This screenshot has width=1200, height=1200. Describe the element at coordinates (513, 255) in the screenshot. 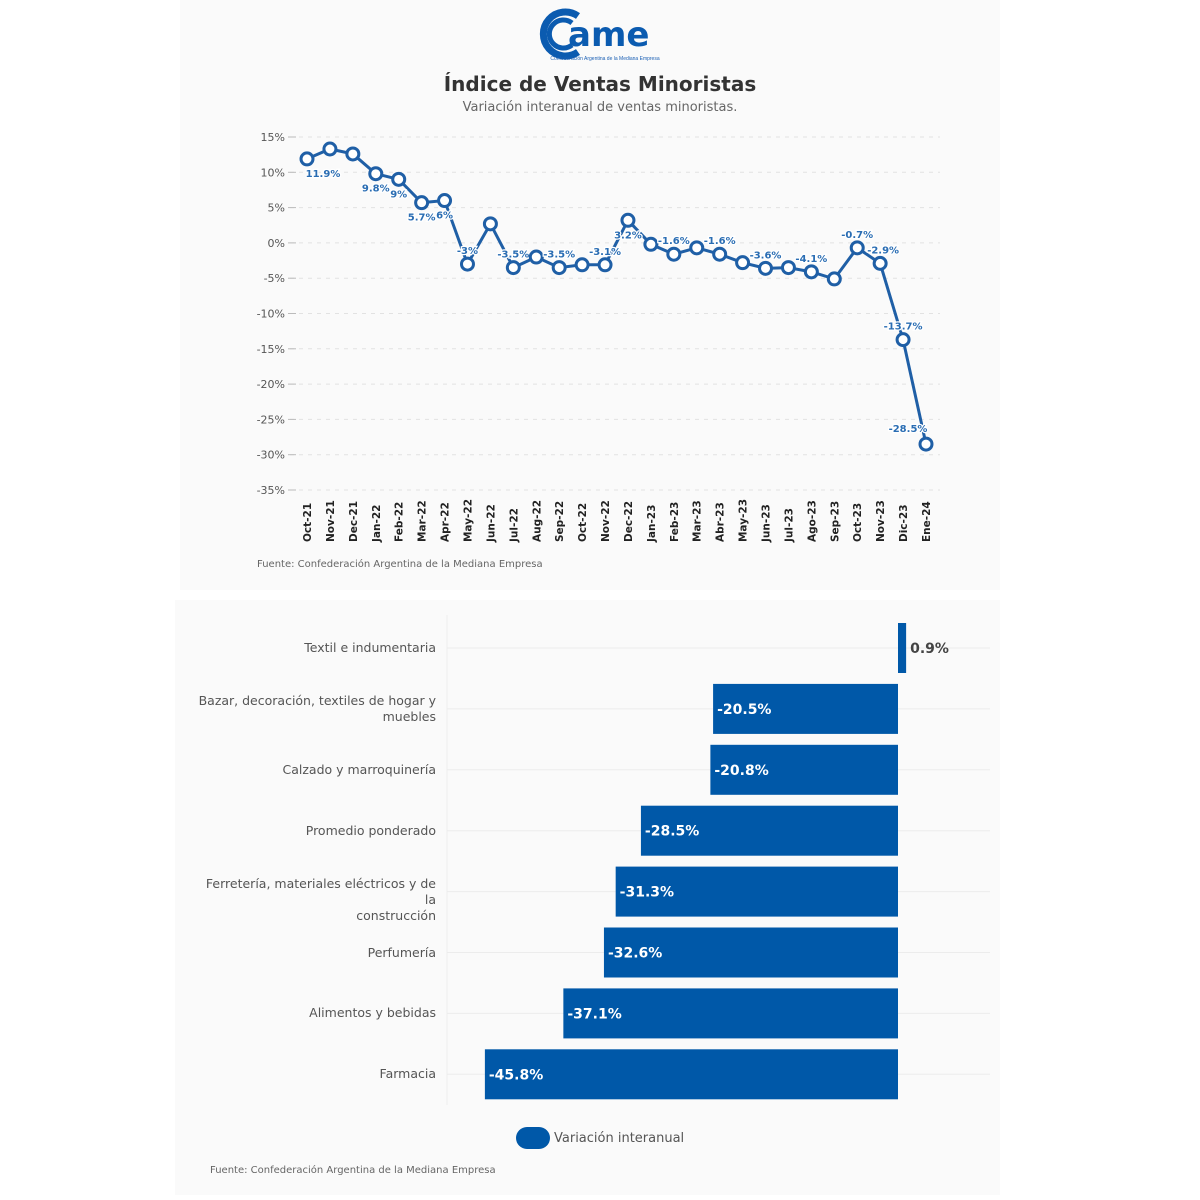

I see `data-label: -3.5%` at that location.